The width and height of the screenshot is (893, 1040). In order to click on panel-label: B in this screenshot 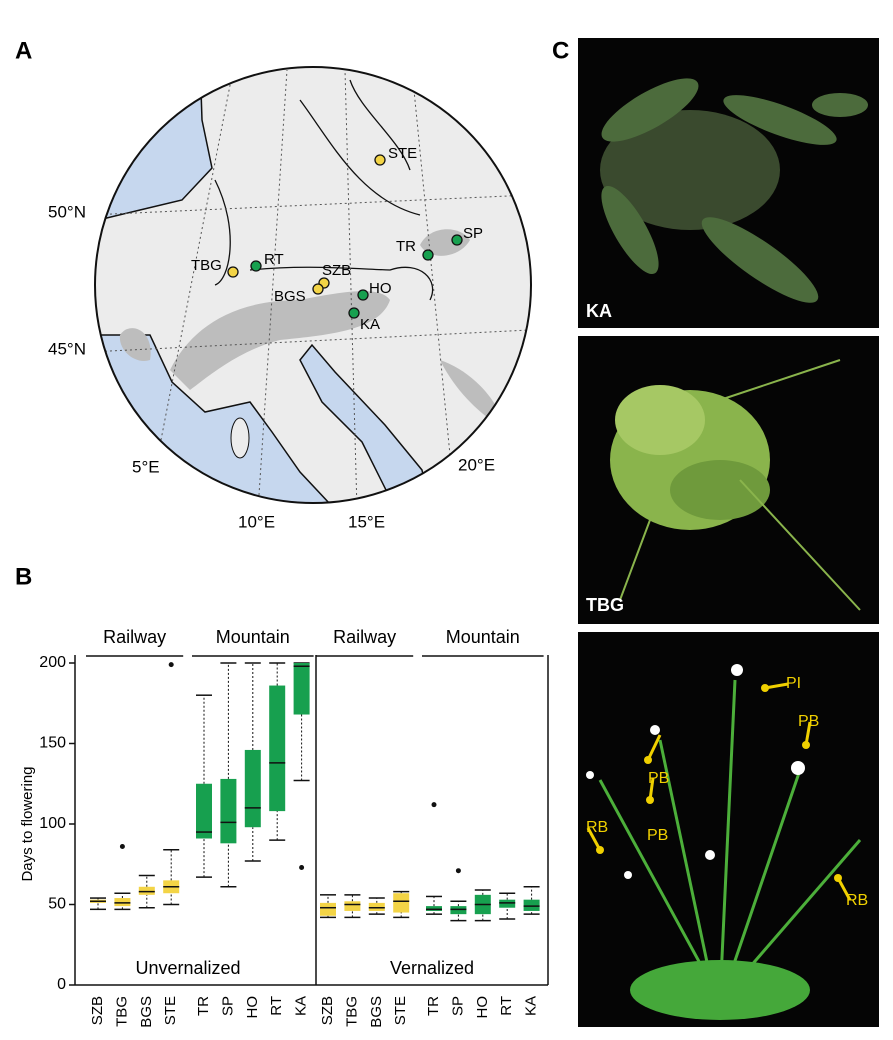, I will do `click(23, 576)`.